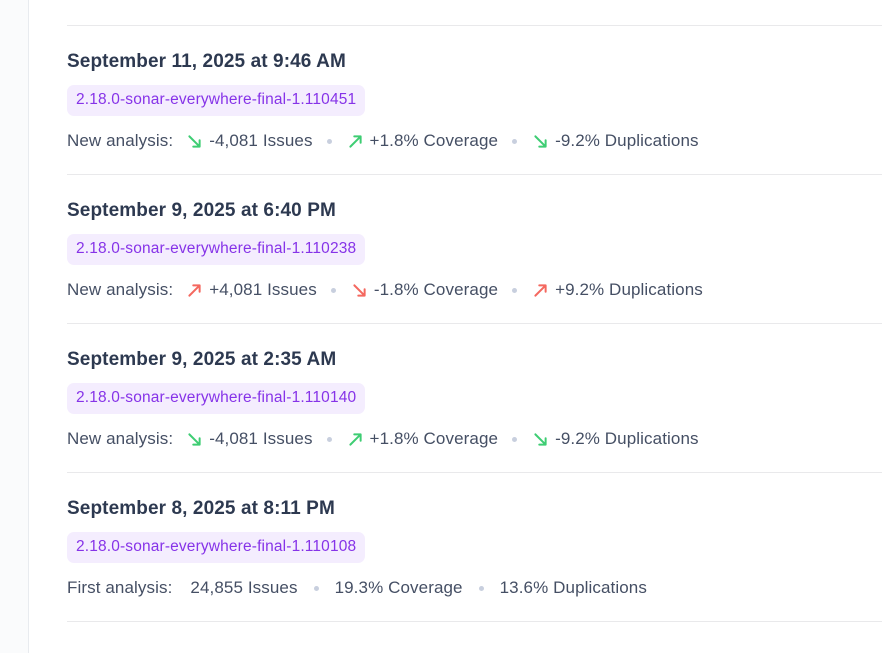  I want to click on version-badge: 2.18.0-sonar-everywhere-final-1.110238, so click(216, 249).